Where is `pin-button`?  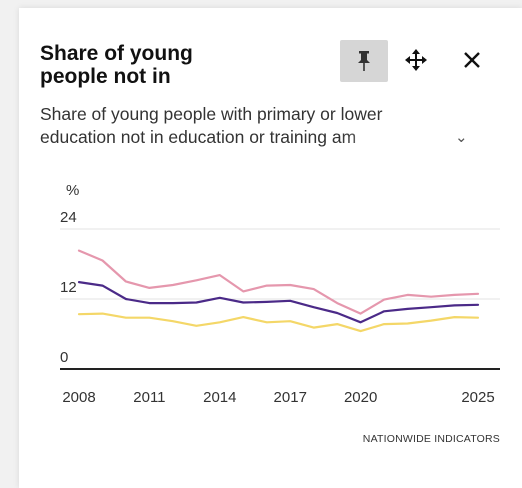 pin-button is located at coordinates (364, 61).